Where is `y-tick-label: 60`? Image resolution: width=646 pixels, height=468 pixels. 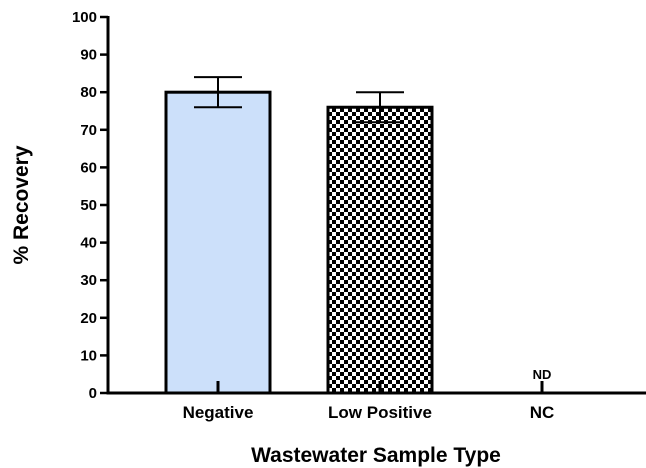
y-tick-label: 60 is located at coordinates (88, 167).